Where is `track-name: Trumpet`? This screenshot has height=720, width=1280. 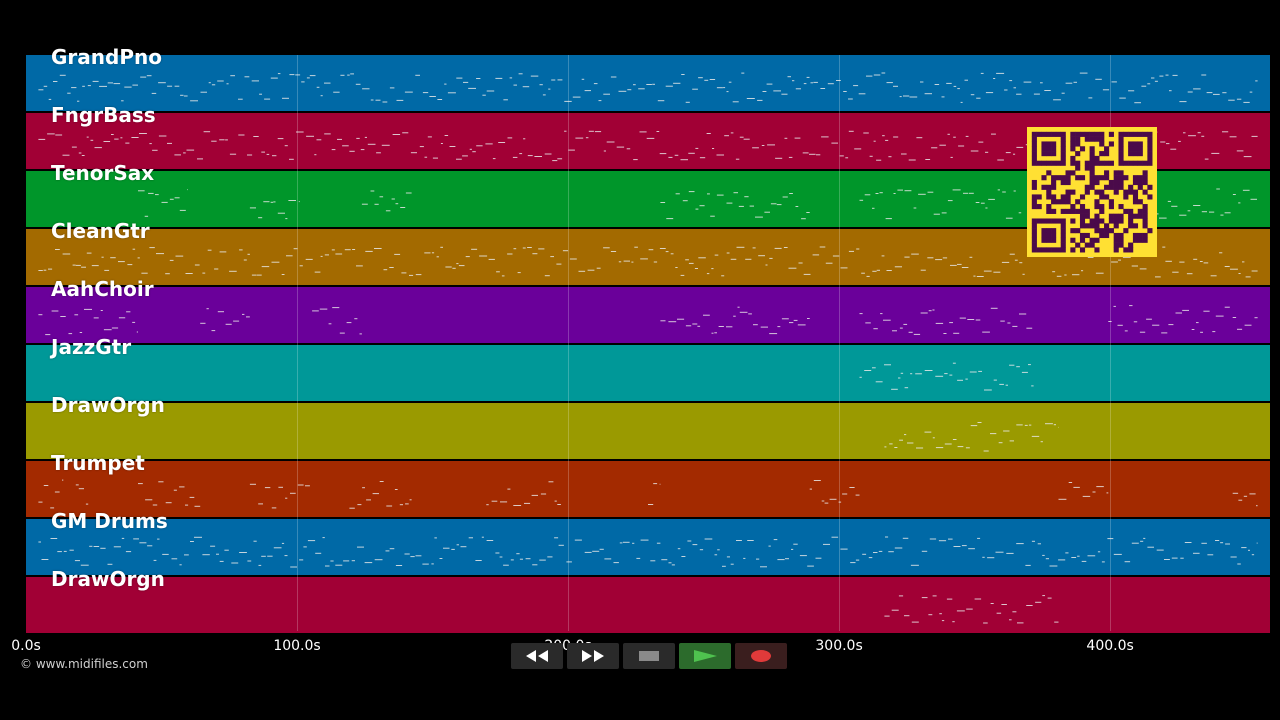
track-name: Trumpet is located at coordinates (98, 463).